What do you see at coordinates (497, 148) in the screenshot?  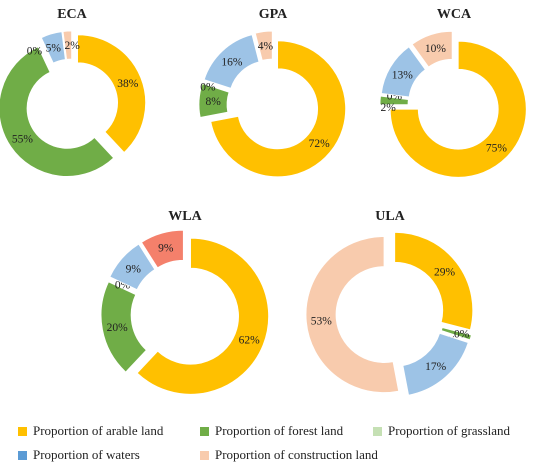 I see `data-label-arable: 75%` at bounding box center [497, 148].